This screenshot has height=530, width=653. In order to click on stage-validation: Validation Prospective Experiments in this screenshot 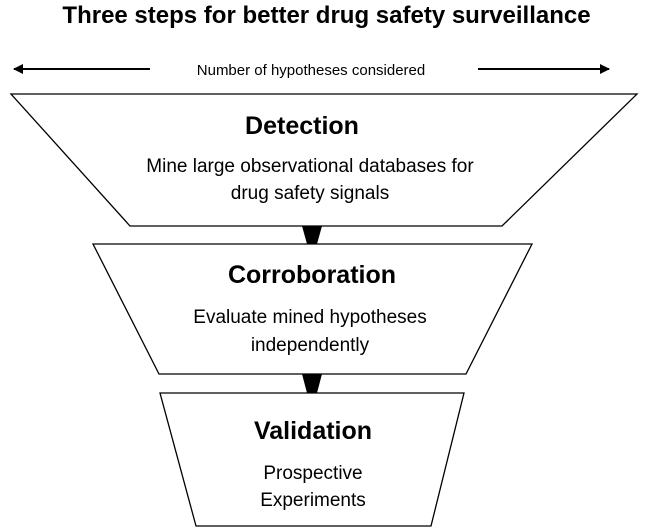, I will do `click(312, 459)`.